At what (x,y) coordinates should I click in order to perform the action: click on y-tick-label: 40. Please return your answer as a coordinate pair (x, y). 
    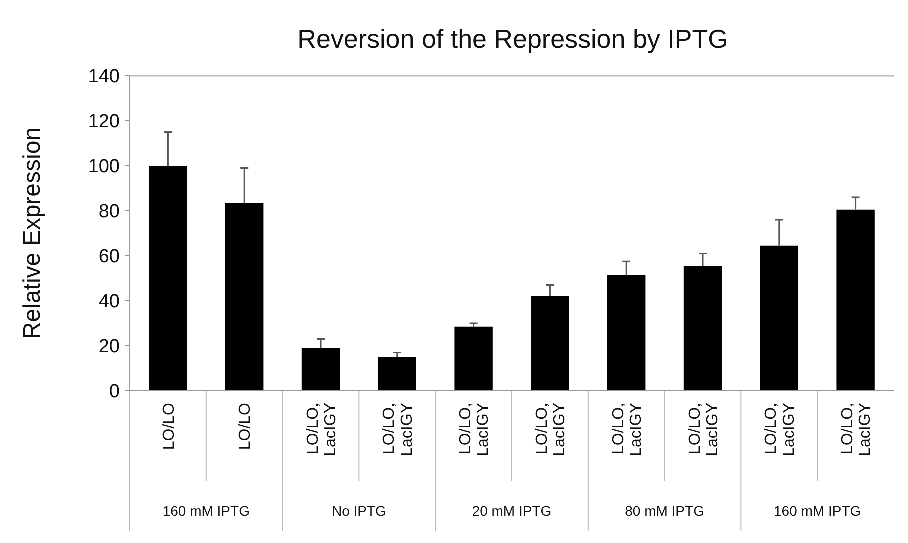
    Looking at the image, I should click on (109, 302).